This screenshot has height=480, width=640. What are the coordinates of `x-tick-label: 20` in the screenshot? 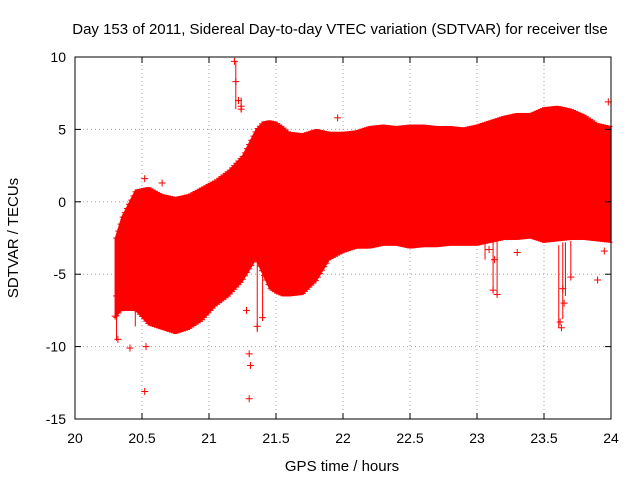 It's located at (75, 438).